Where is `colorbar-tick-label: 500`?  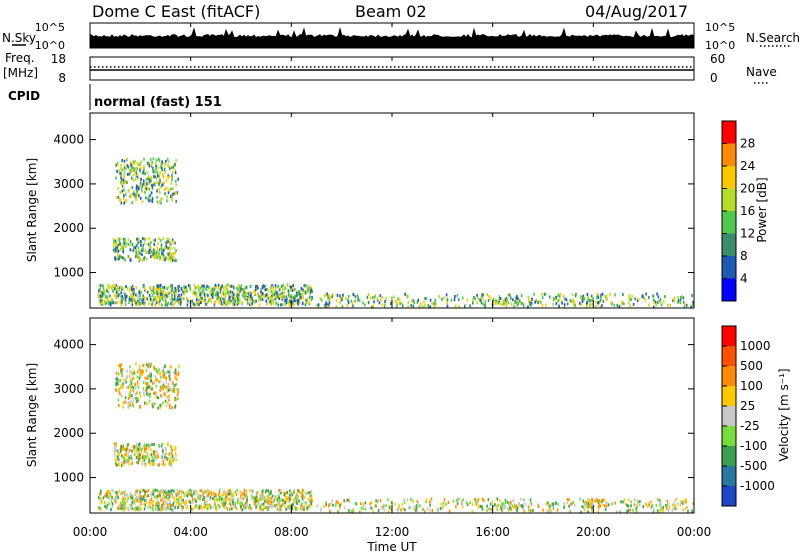 colorbar-tick-label: 500 is located at coordinates (751, 366).